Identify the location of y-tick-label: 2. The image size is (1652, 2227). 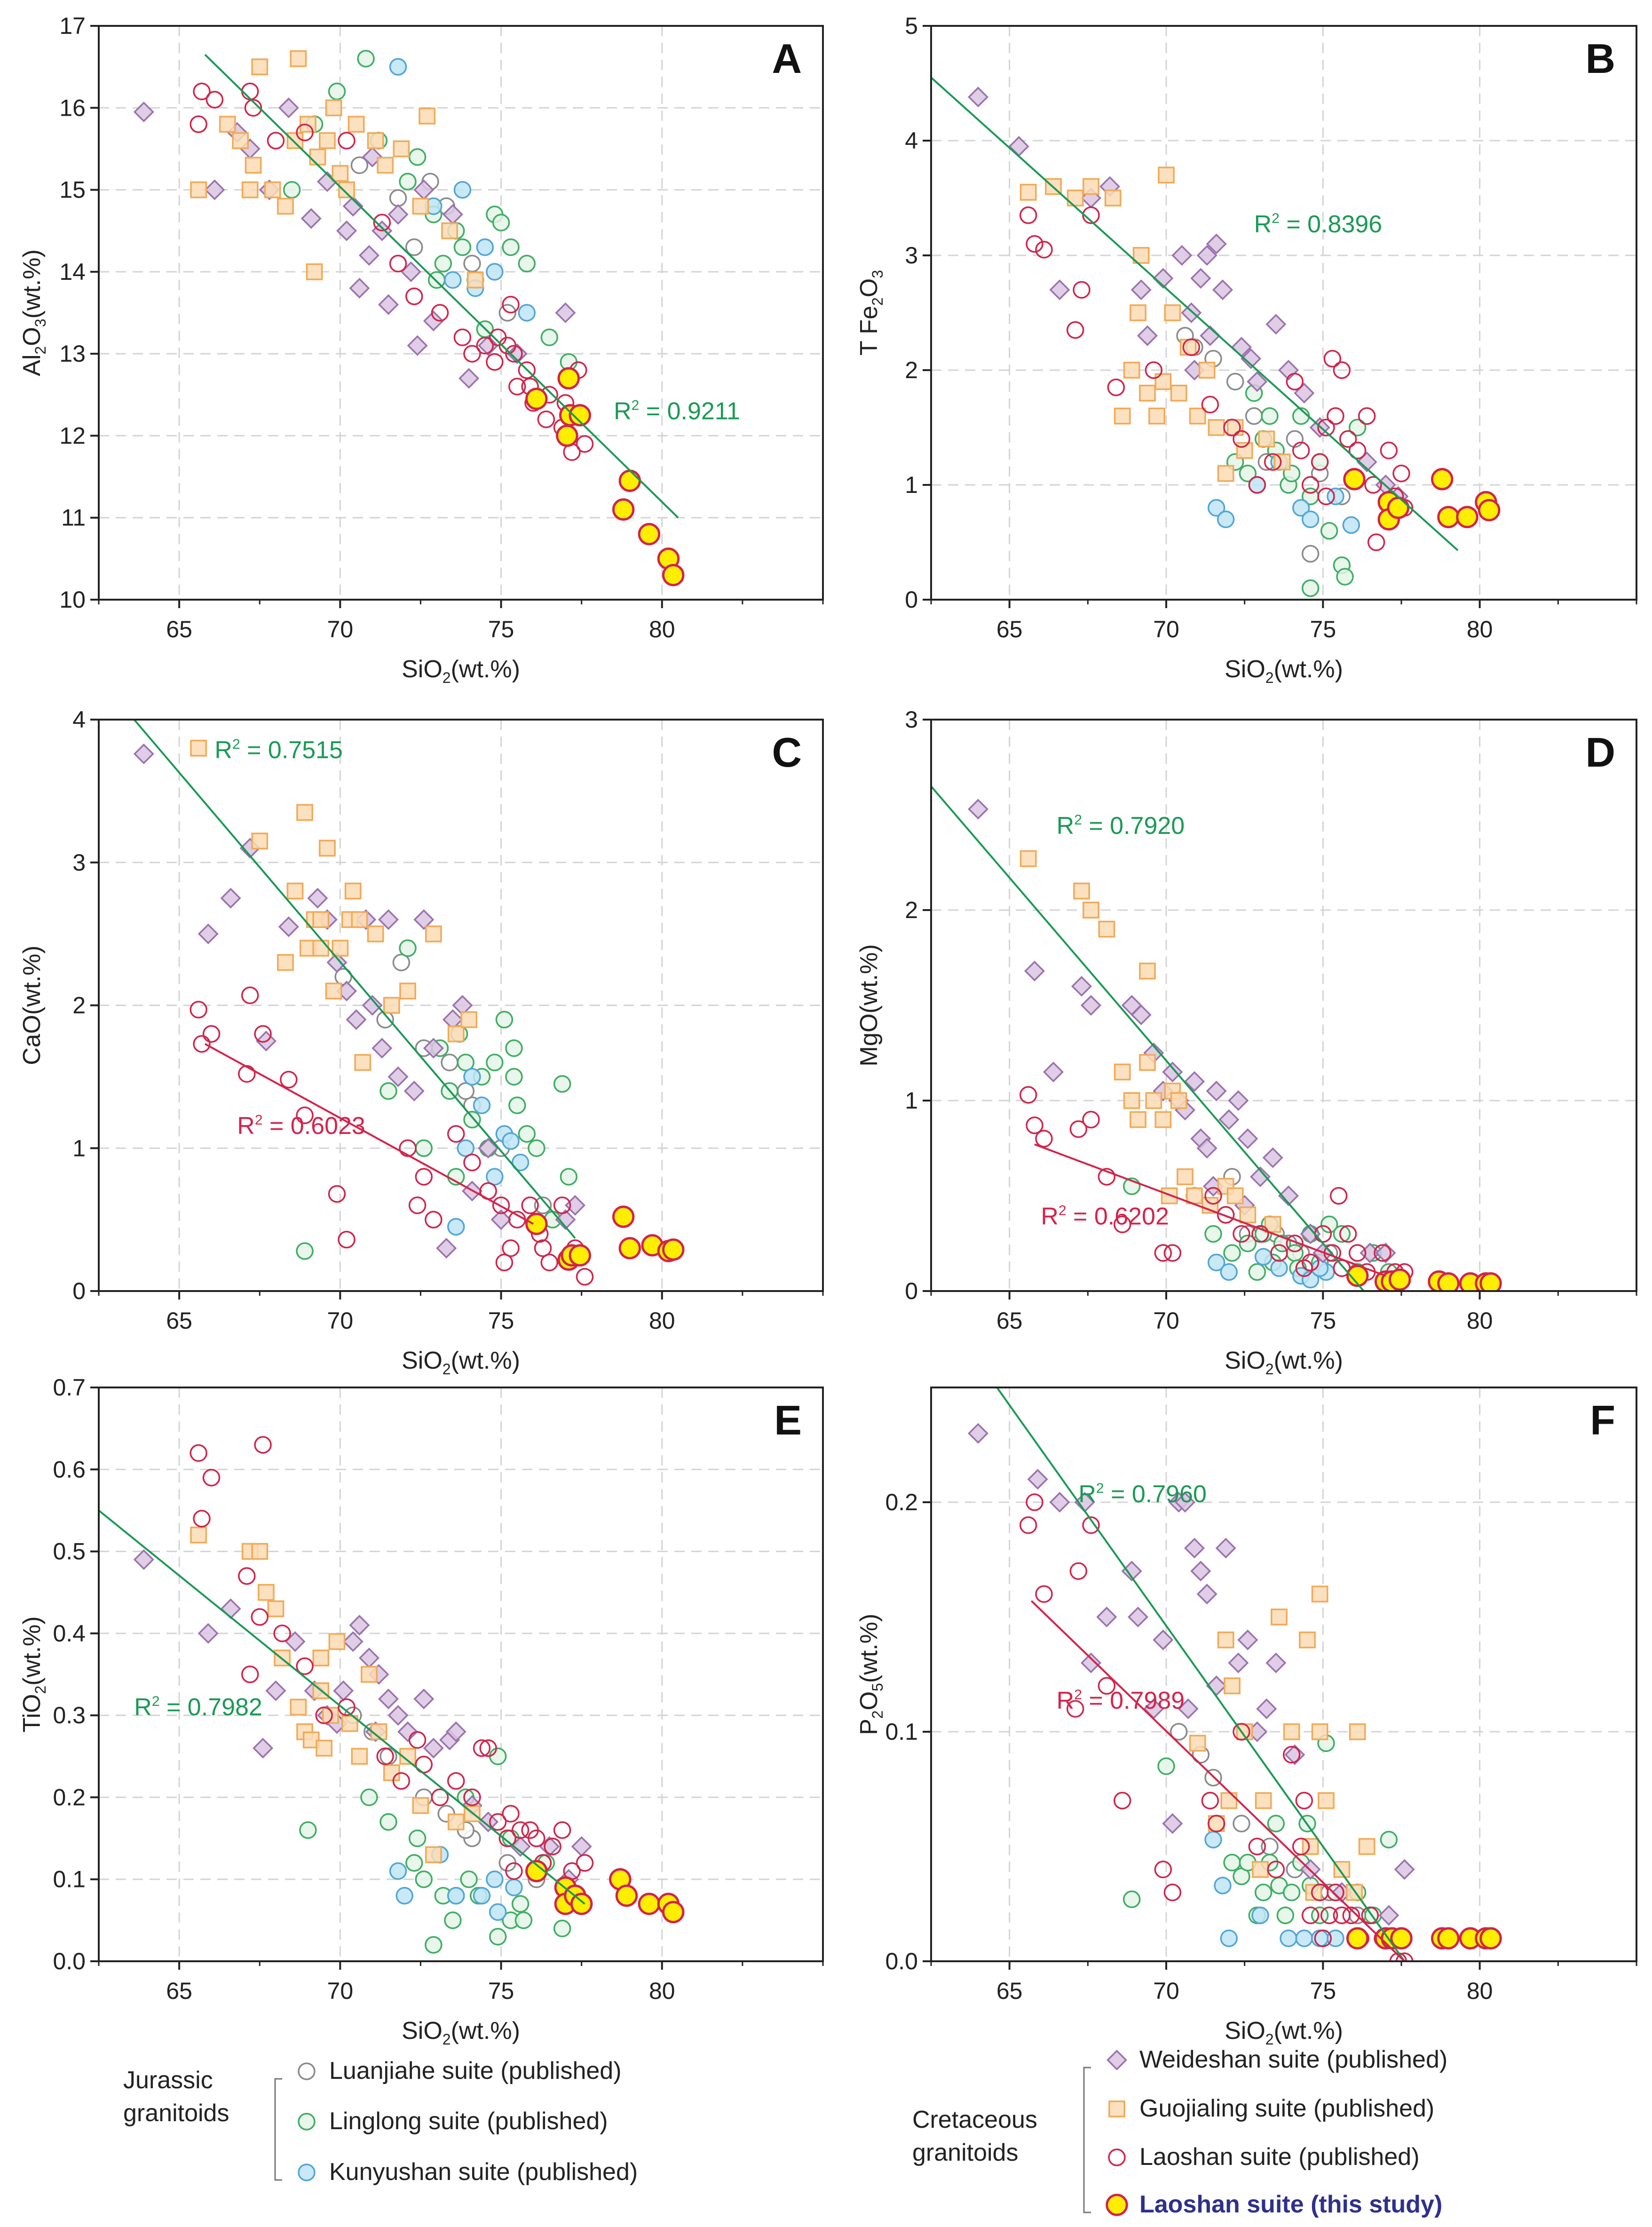
(911, 910).